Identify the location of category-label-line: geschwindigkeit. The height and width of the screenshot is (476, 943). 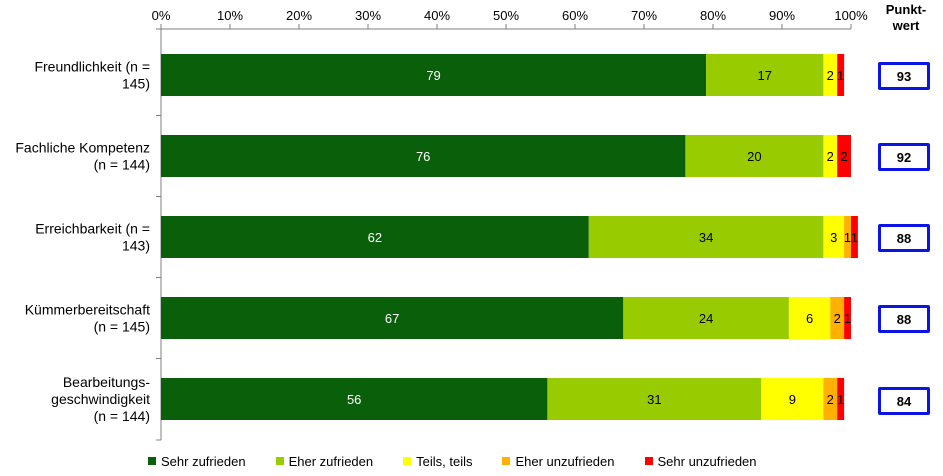
(100, 399).